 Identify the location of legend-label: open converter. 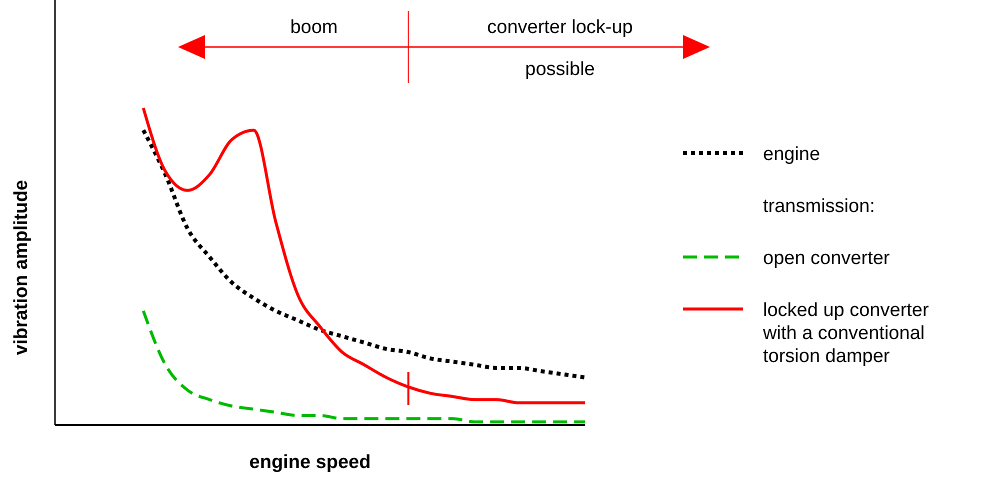
(826, 258).